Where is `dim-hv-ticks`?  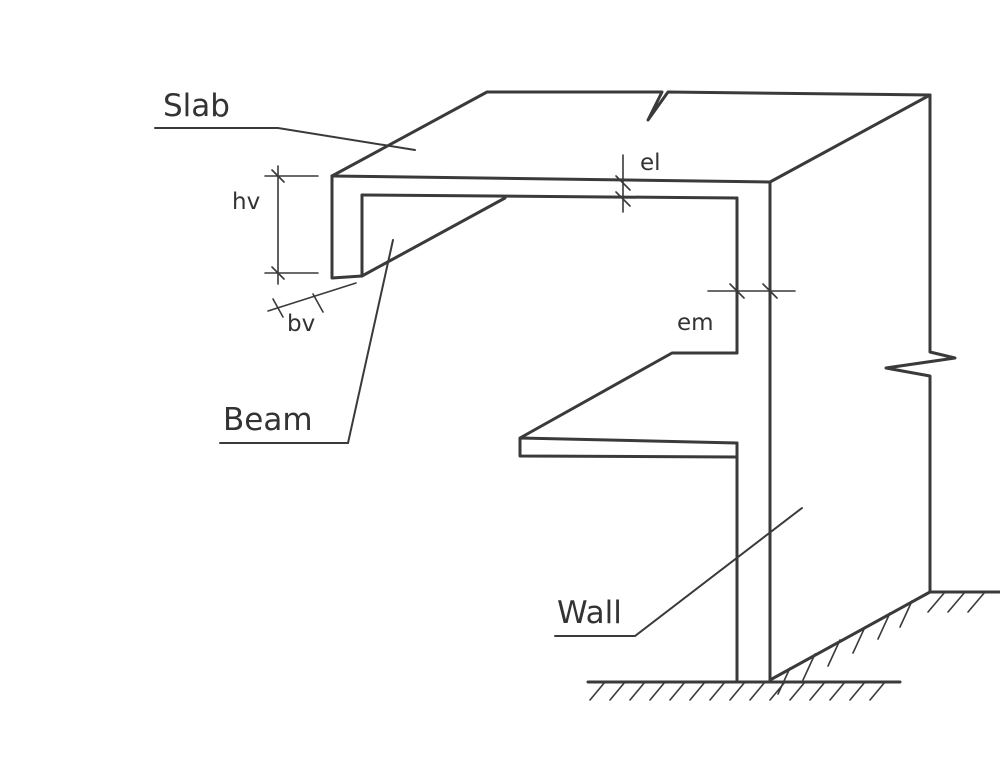
dim-hv-ticks is located at coordinates (278, 224).